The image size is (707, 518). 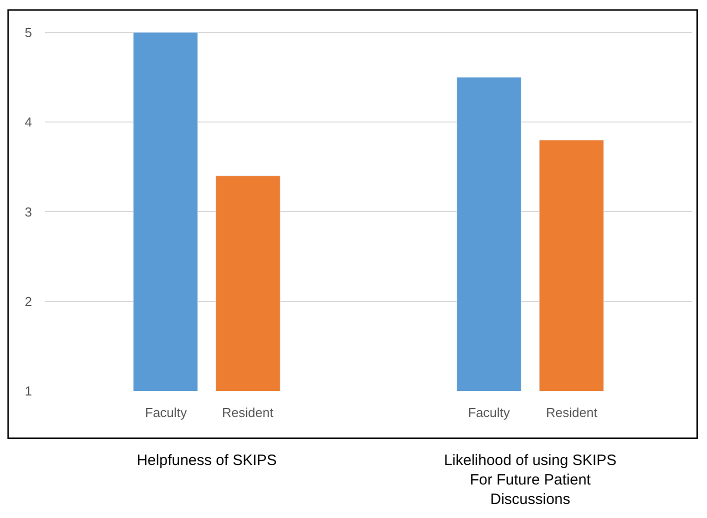 What do you see at coordinates (28, 32) in the screenshot?
I see `y-tick-label: 5` at bounding box center [28, 32].